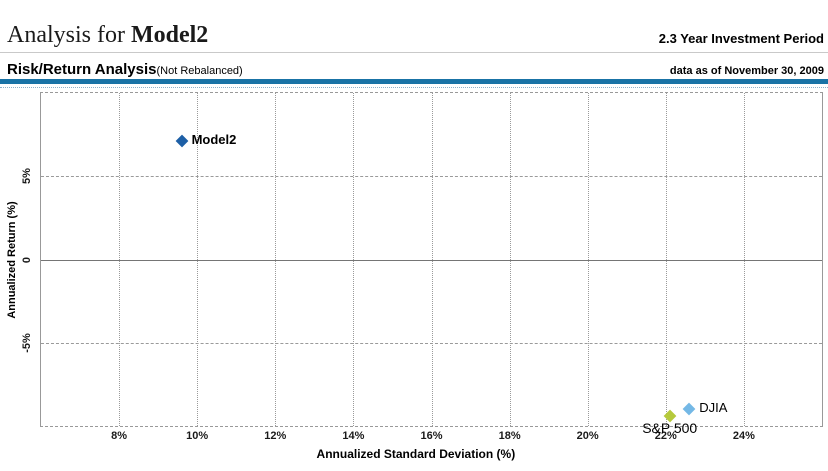  I want to click on page-title: Analysis for Model2, so click(107, 35).